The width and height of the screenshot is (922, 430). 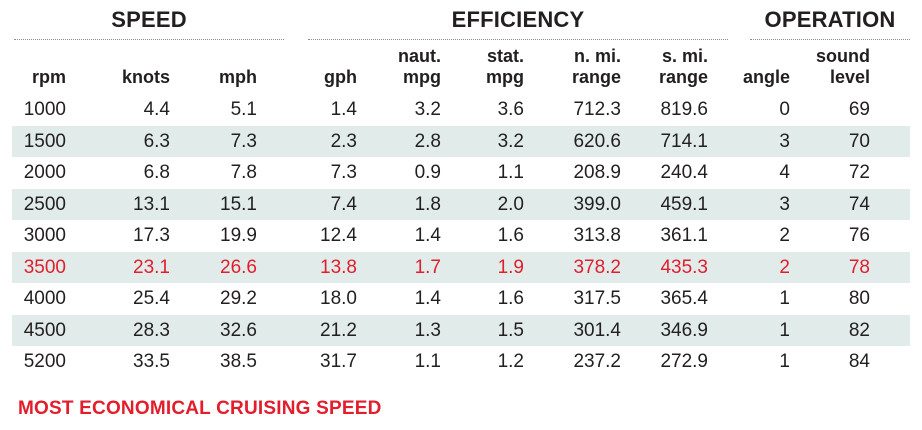 I want to click on cell-knots: 13.1, so click(x=151, y=204).